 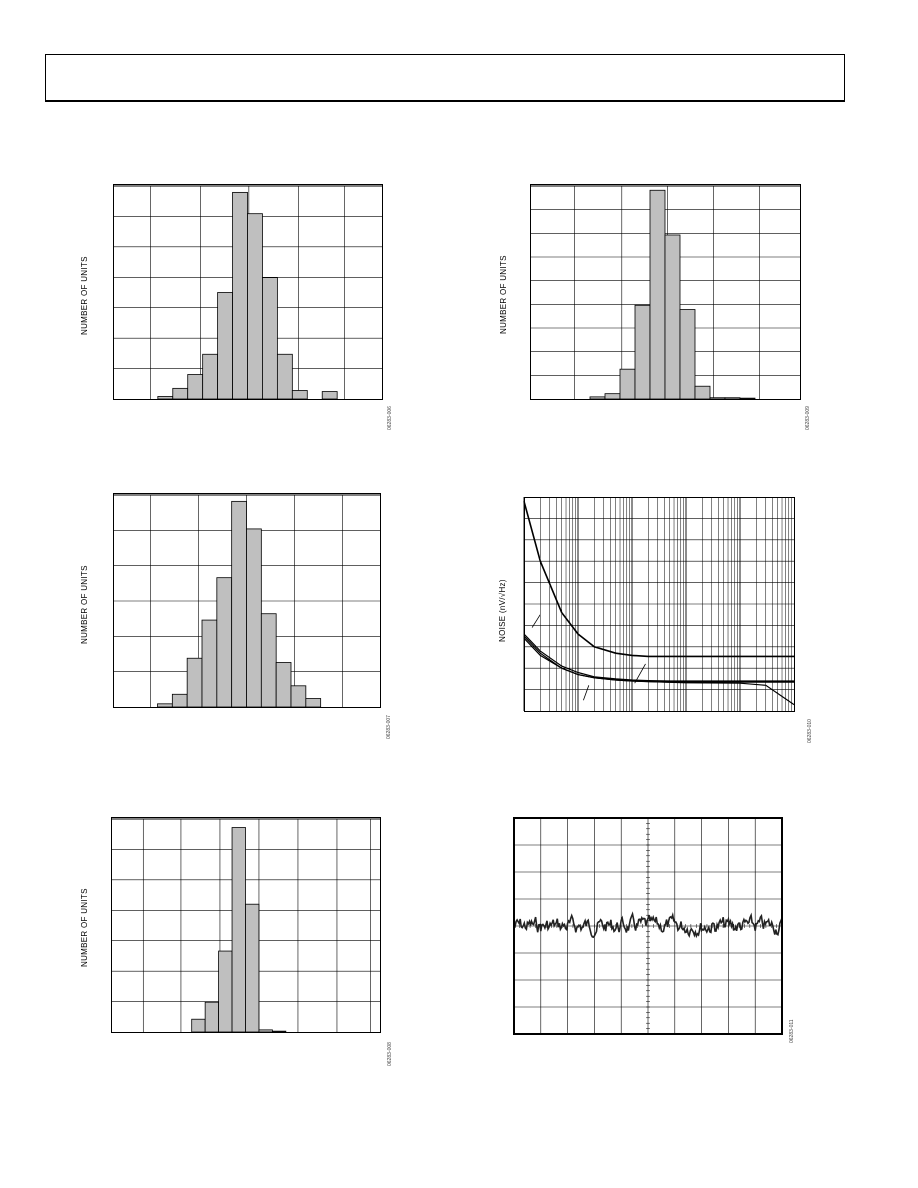 I want to click on scope-trace-chart, so click(x=648, y=926).